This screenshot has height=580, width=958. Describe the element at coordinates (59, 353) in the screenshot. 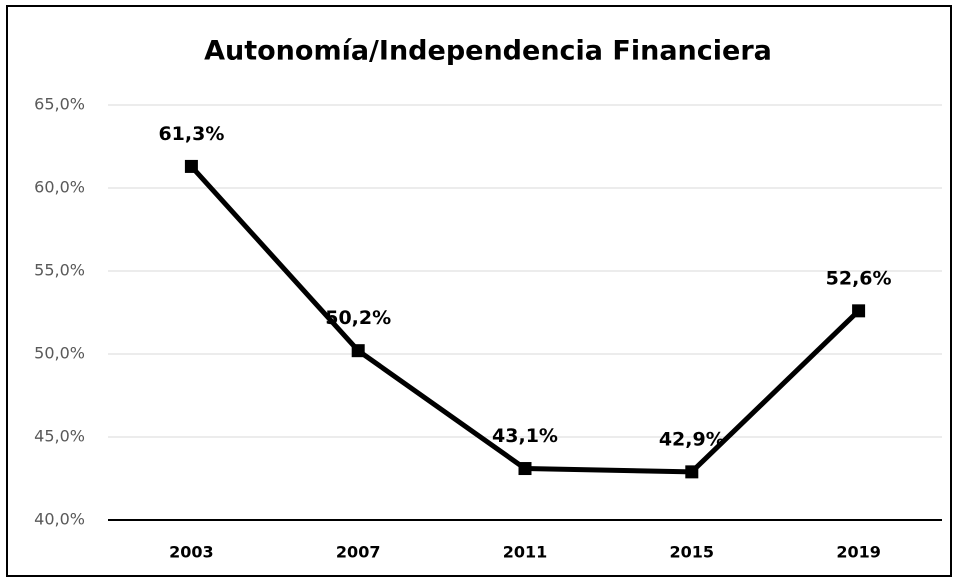

I see `y-tick-label: 50,0%` at that location.